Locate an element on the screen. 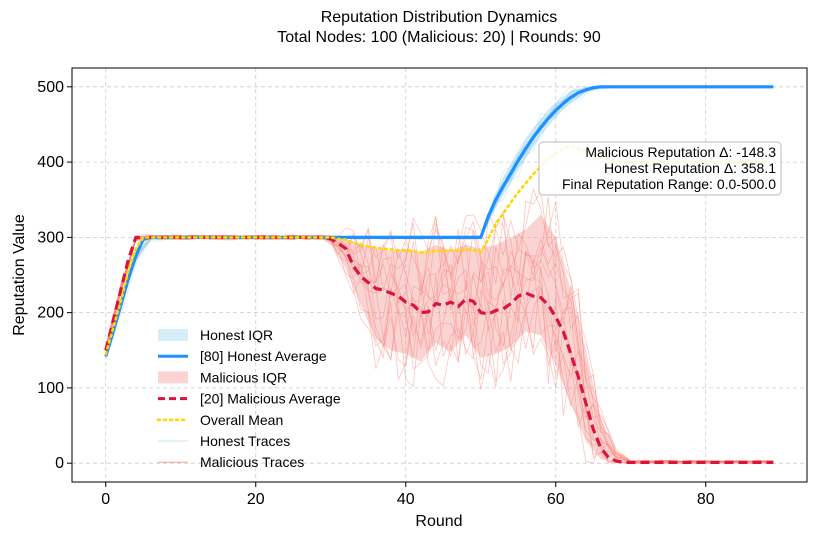 The height and width of the screenshot is (540, 816). legend-item-overall-mean: Overall Mean is located at coordinates (219, 420).